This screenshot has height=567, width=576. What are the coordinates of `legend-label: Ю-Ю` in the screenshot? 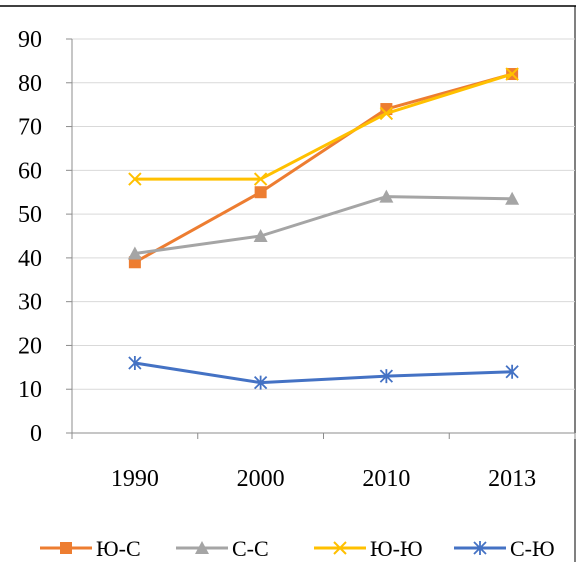 It's located at (396, 548).